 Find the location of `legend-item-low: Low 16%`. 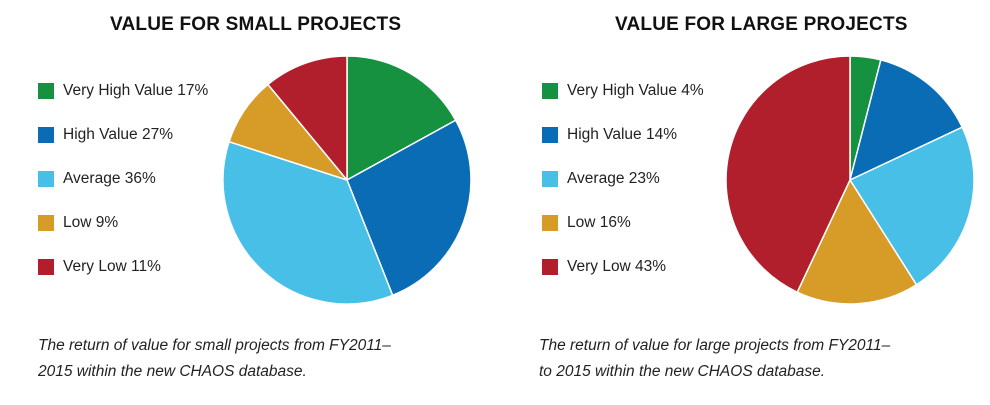

legend-item-low: Low 16% is located at coordinates (623, 223).